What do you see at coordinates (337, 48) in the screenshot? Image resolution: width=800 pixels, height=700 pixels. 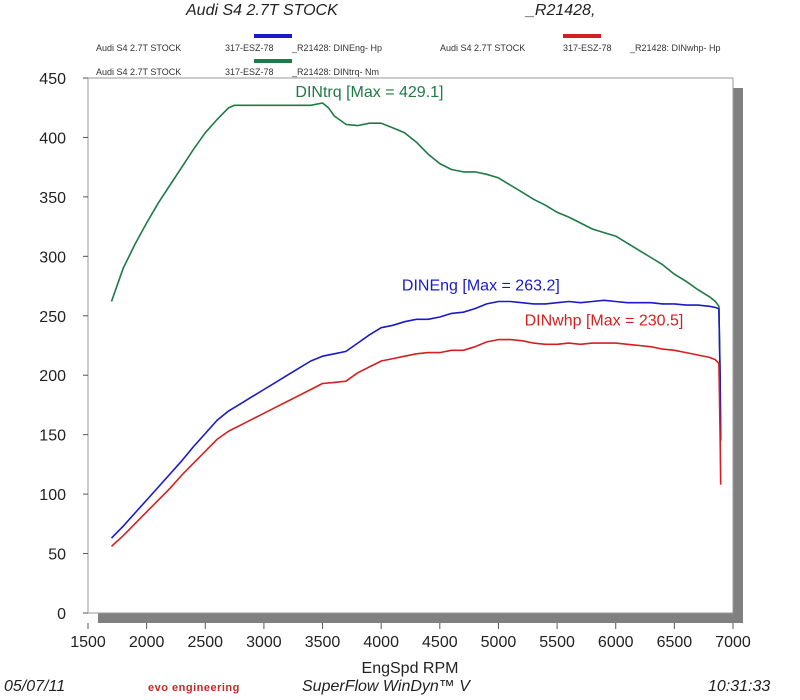 I see `legend-dineng-run: _R21428: DINEng- Hp` at bounding box center [337, 48].